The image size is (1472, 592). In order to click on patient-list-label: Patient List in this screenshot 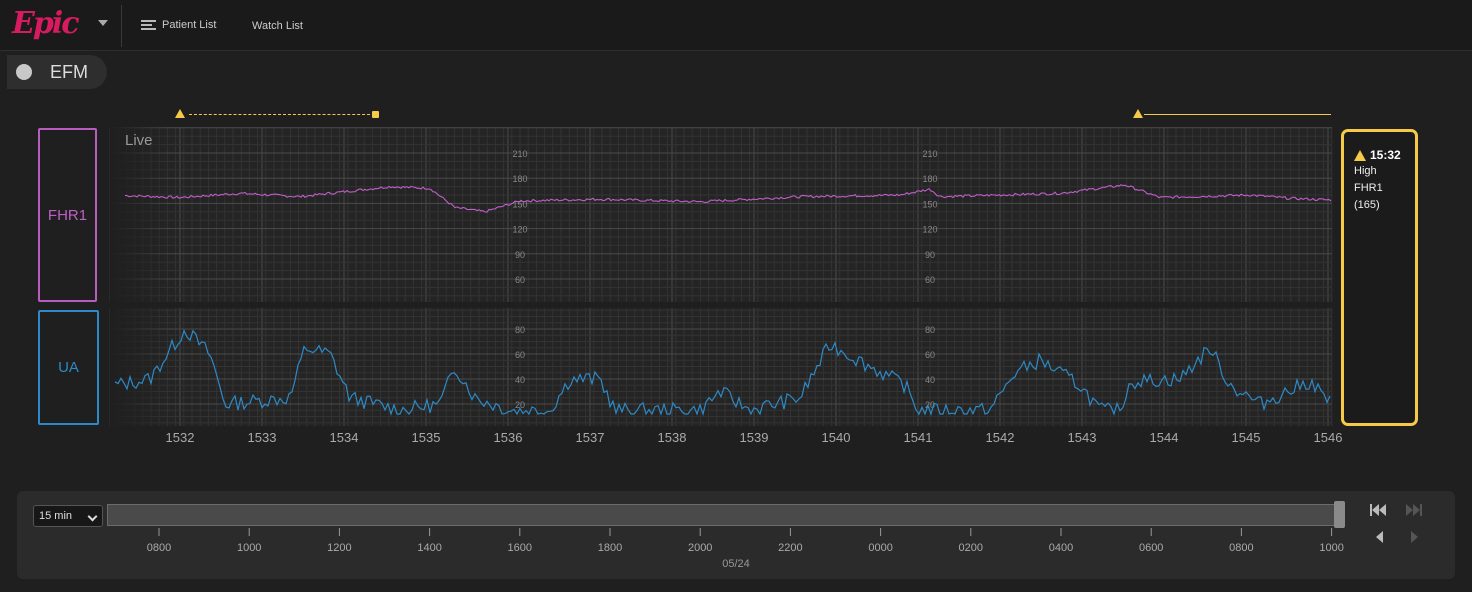, I will do `click(189, 25)`.